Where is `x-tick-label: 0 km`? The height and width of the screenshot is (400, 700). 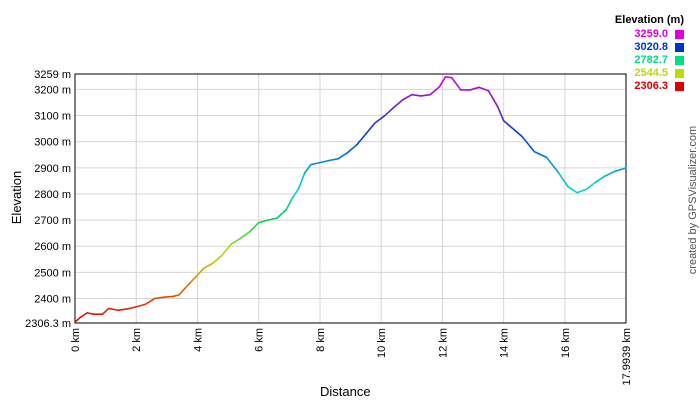 x-tick-label: 0 km is located at coordinates (76, 340).